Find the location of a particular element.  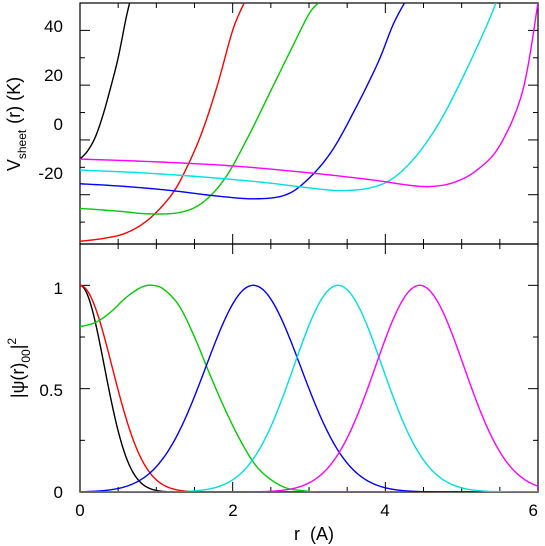

x-tick-label: 2 is located at coordinates (232, 510).